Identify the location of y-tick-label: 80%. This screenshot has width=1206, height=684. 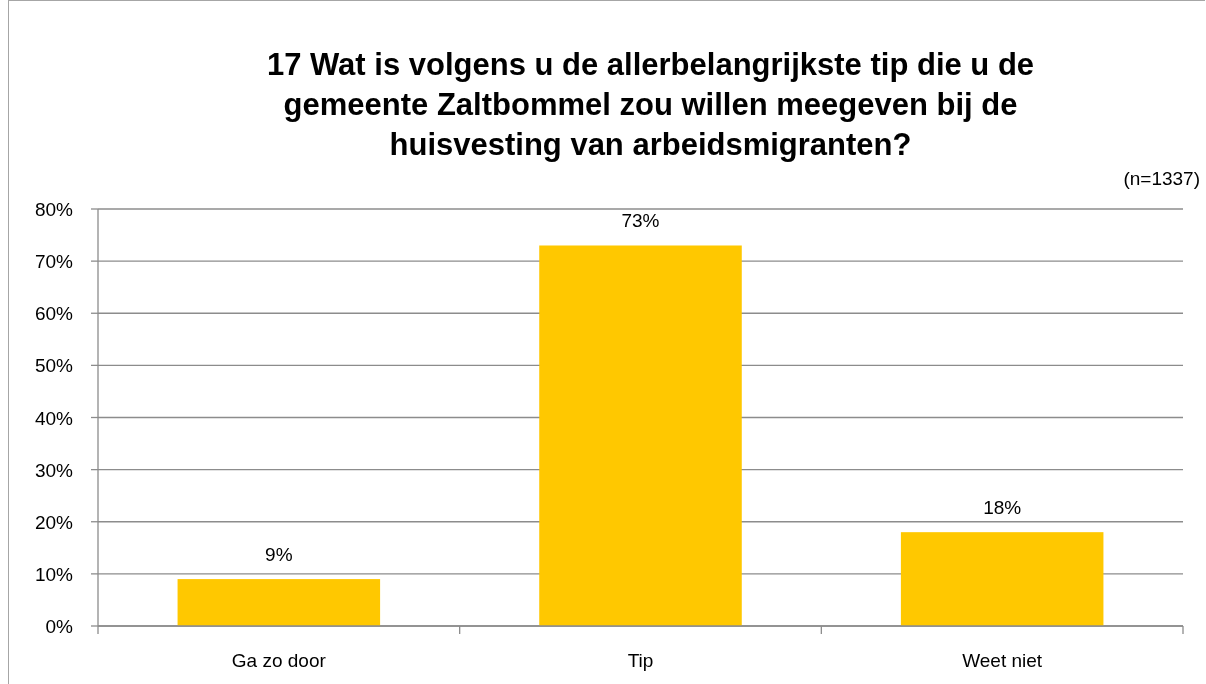
(54, 209).